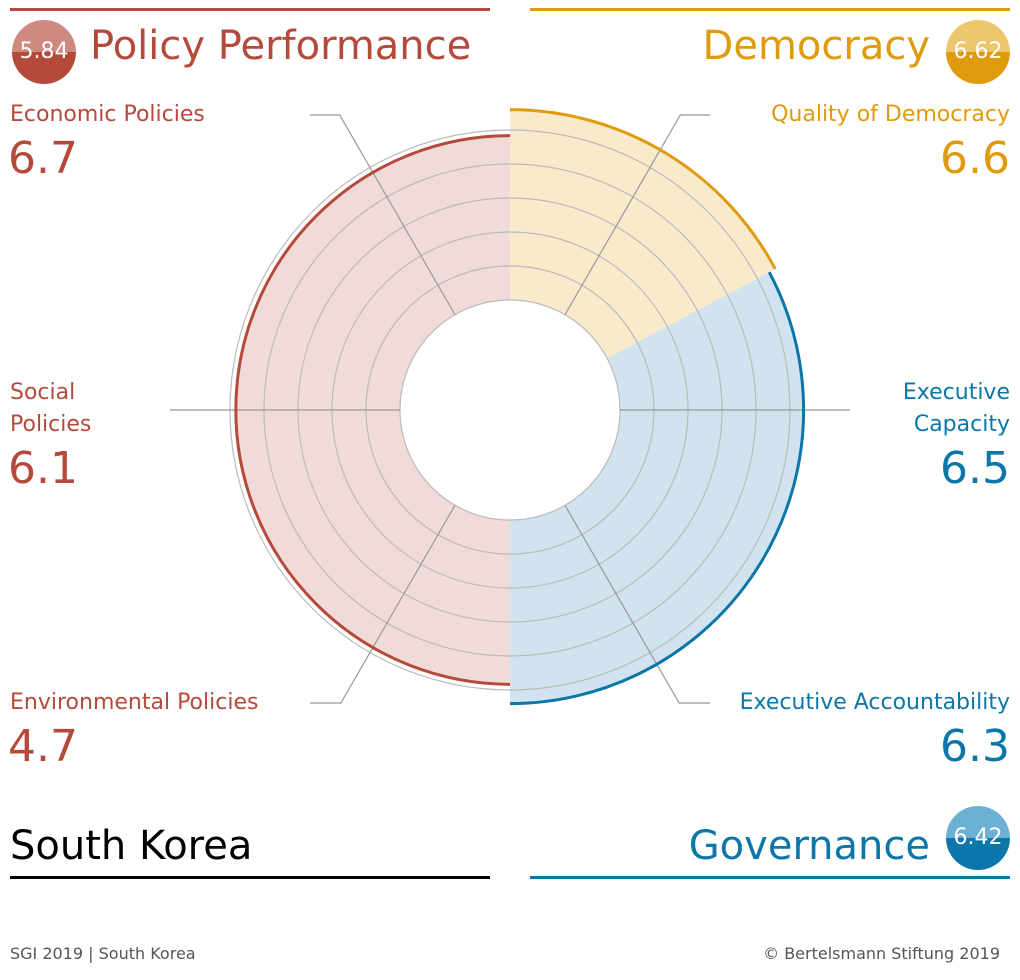 The width and height of the screenshot is (1020, 980). What do you see at coordinates (816, 46) in the screenshot?
I see `democracy-title: Democracy` at bounding box center [816, 46].